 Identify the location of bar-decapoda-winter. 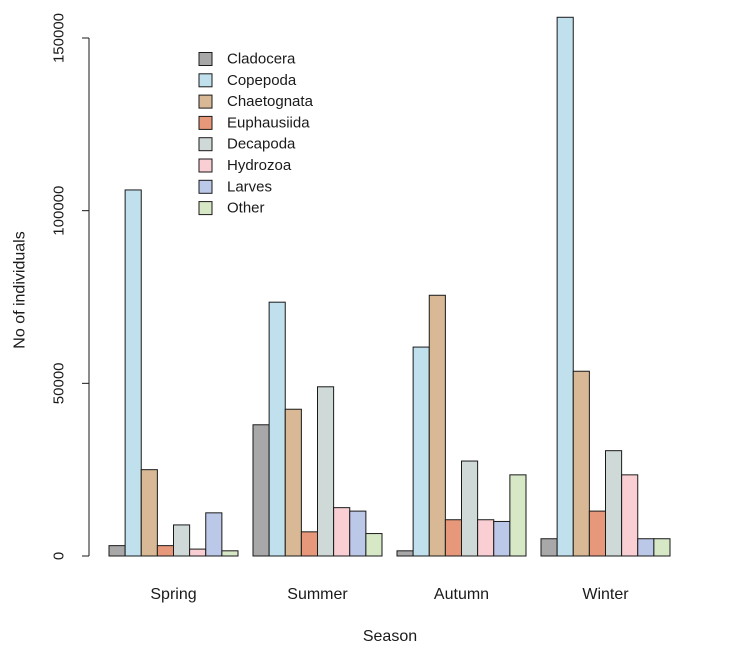
(614, 503).